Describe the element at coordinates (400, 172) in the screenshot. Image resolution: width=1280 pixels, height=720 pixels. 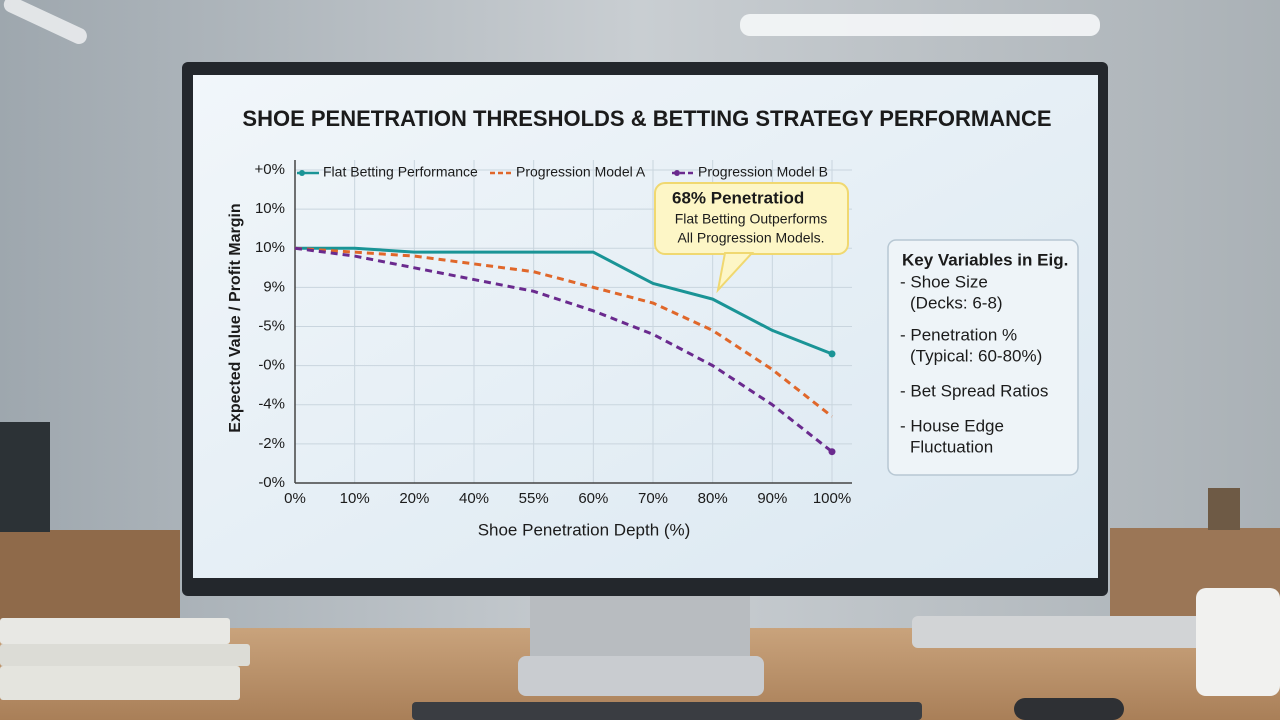
I see `legend-label: Flat Betting Performance` at that location.